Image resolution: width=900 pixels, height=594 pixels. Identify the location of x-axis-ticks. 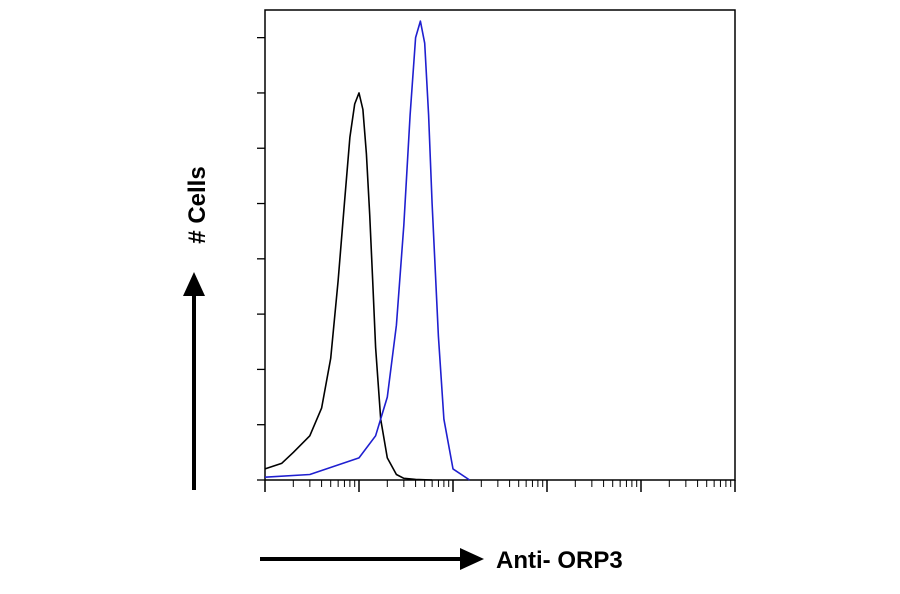
(500, 486).